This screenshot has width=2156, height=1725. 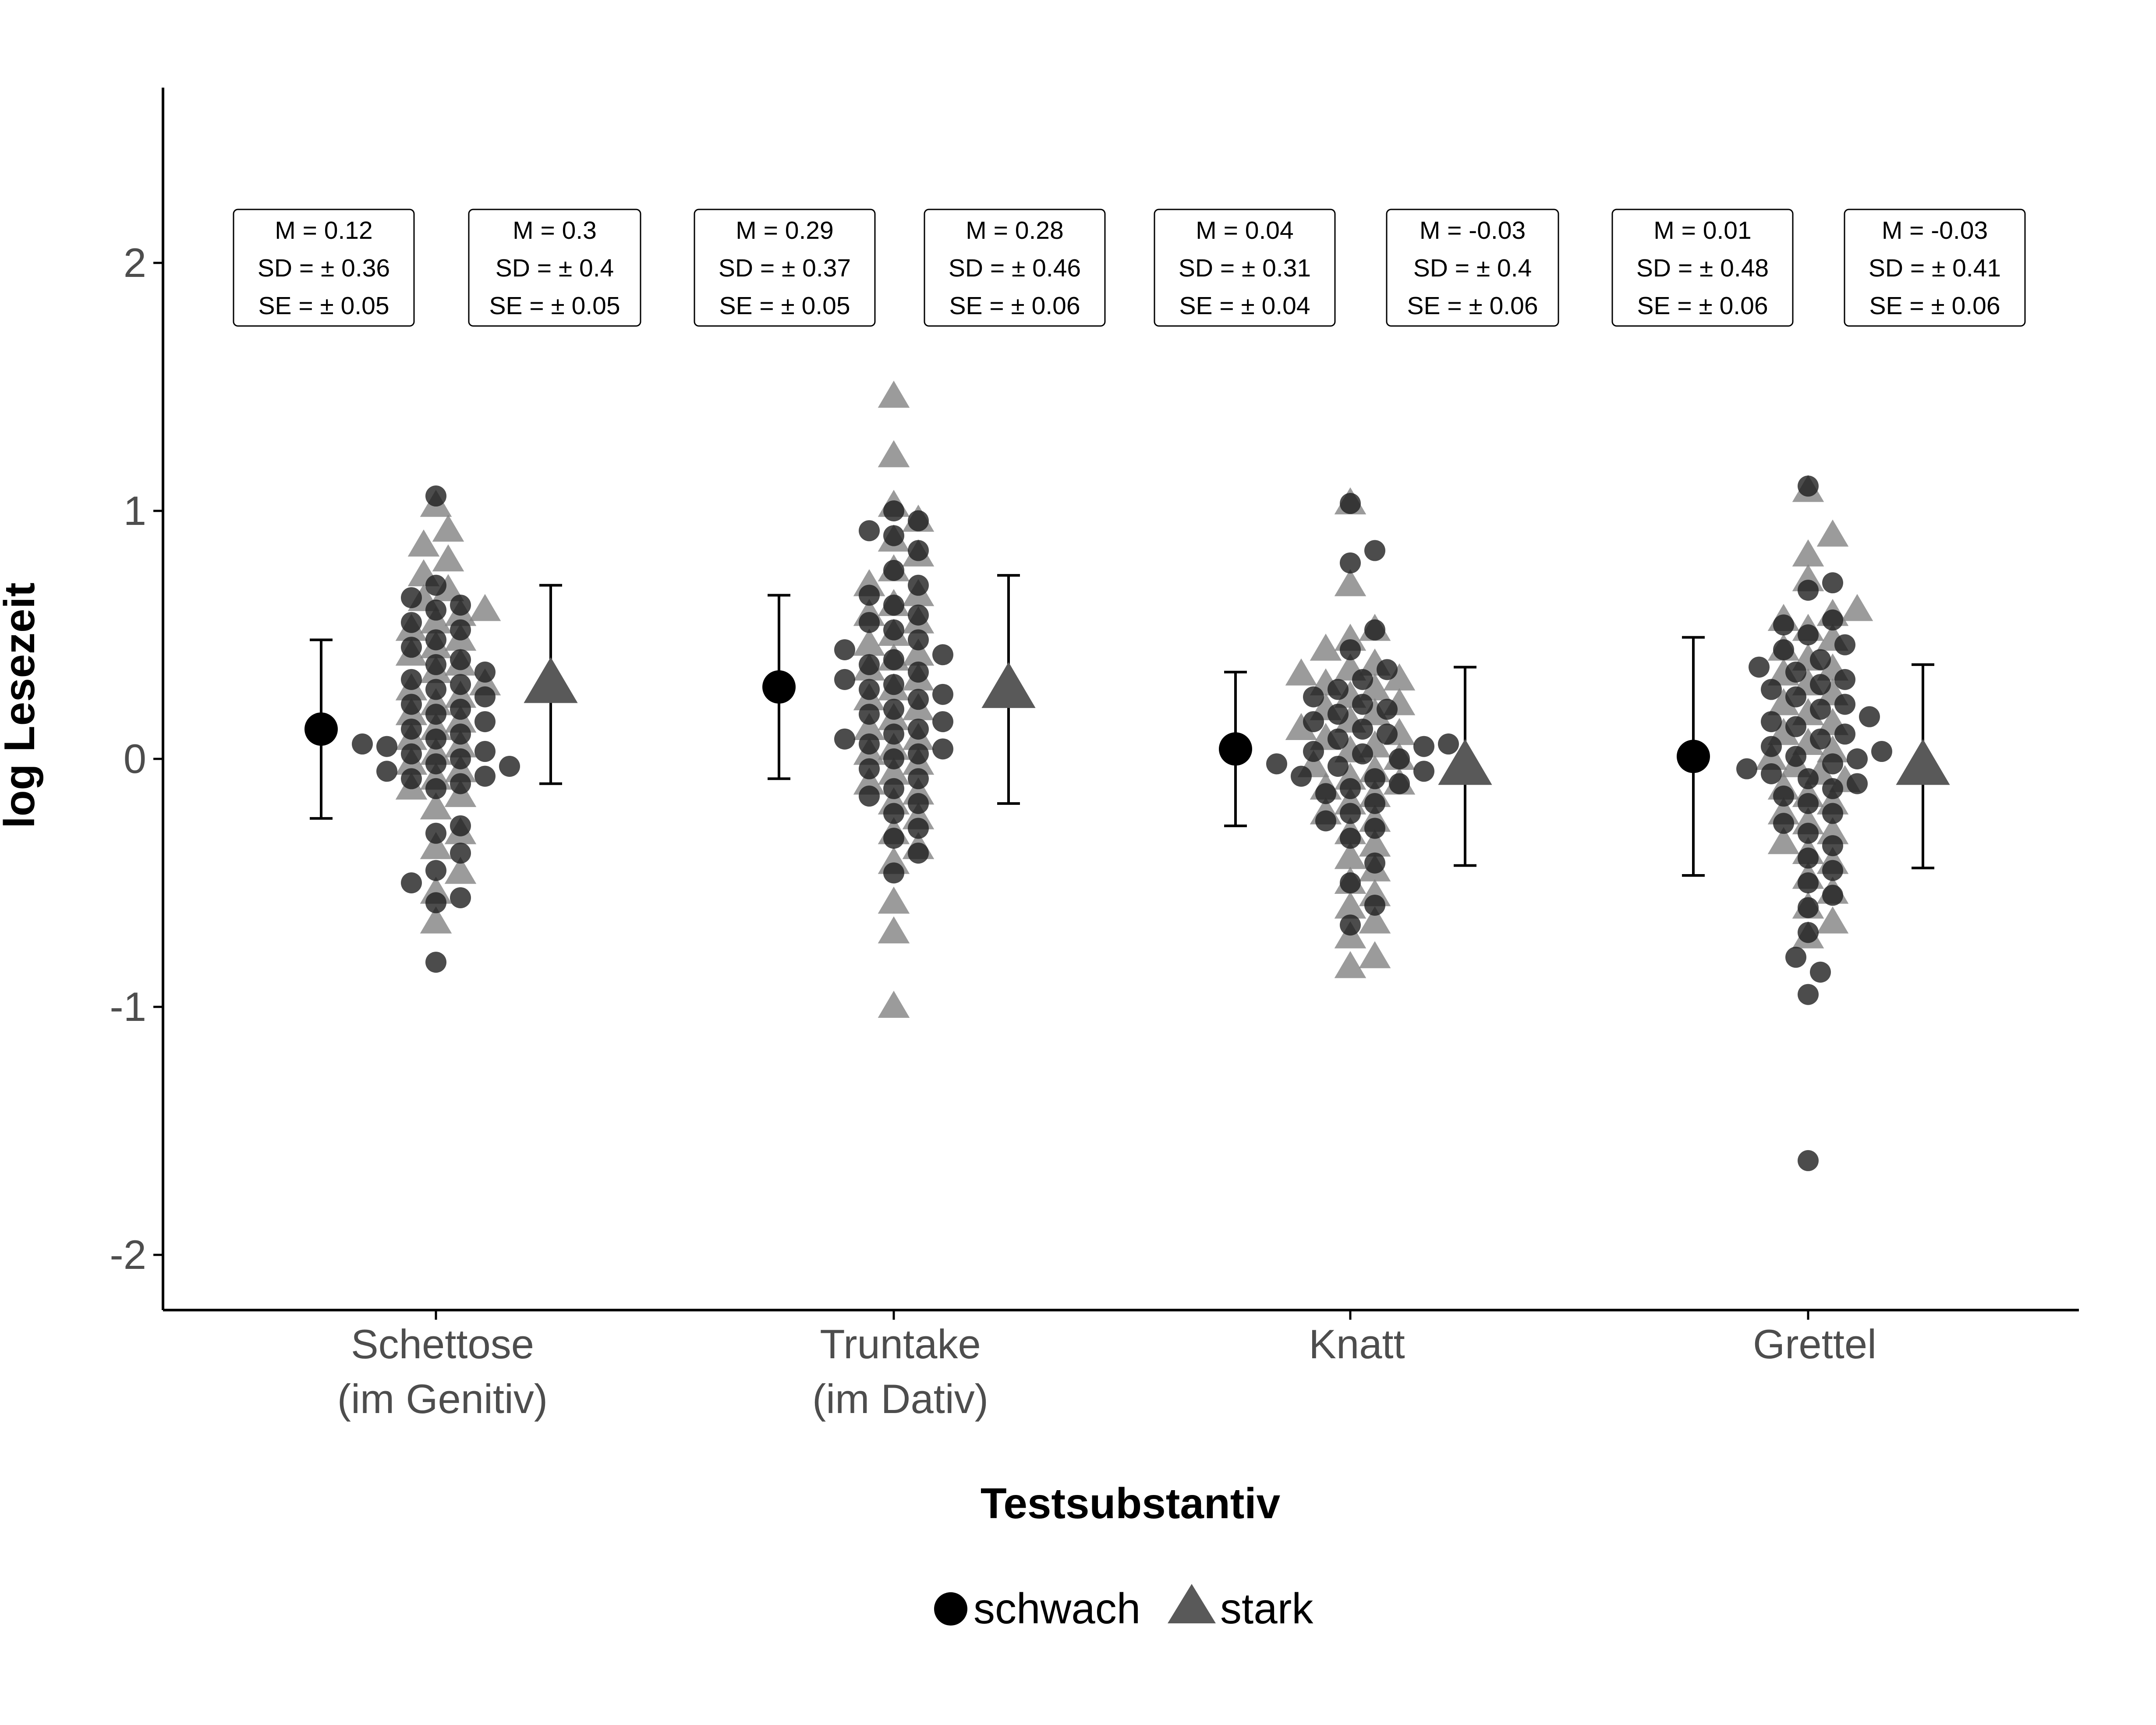 I want to click on stat-box-line: SD = ± 0.48, so click(x=1702, y=268).